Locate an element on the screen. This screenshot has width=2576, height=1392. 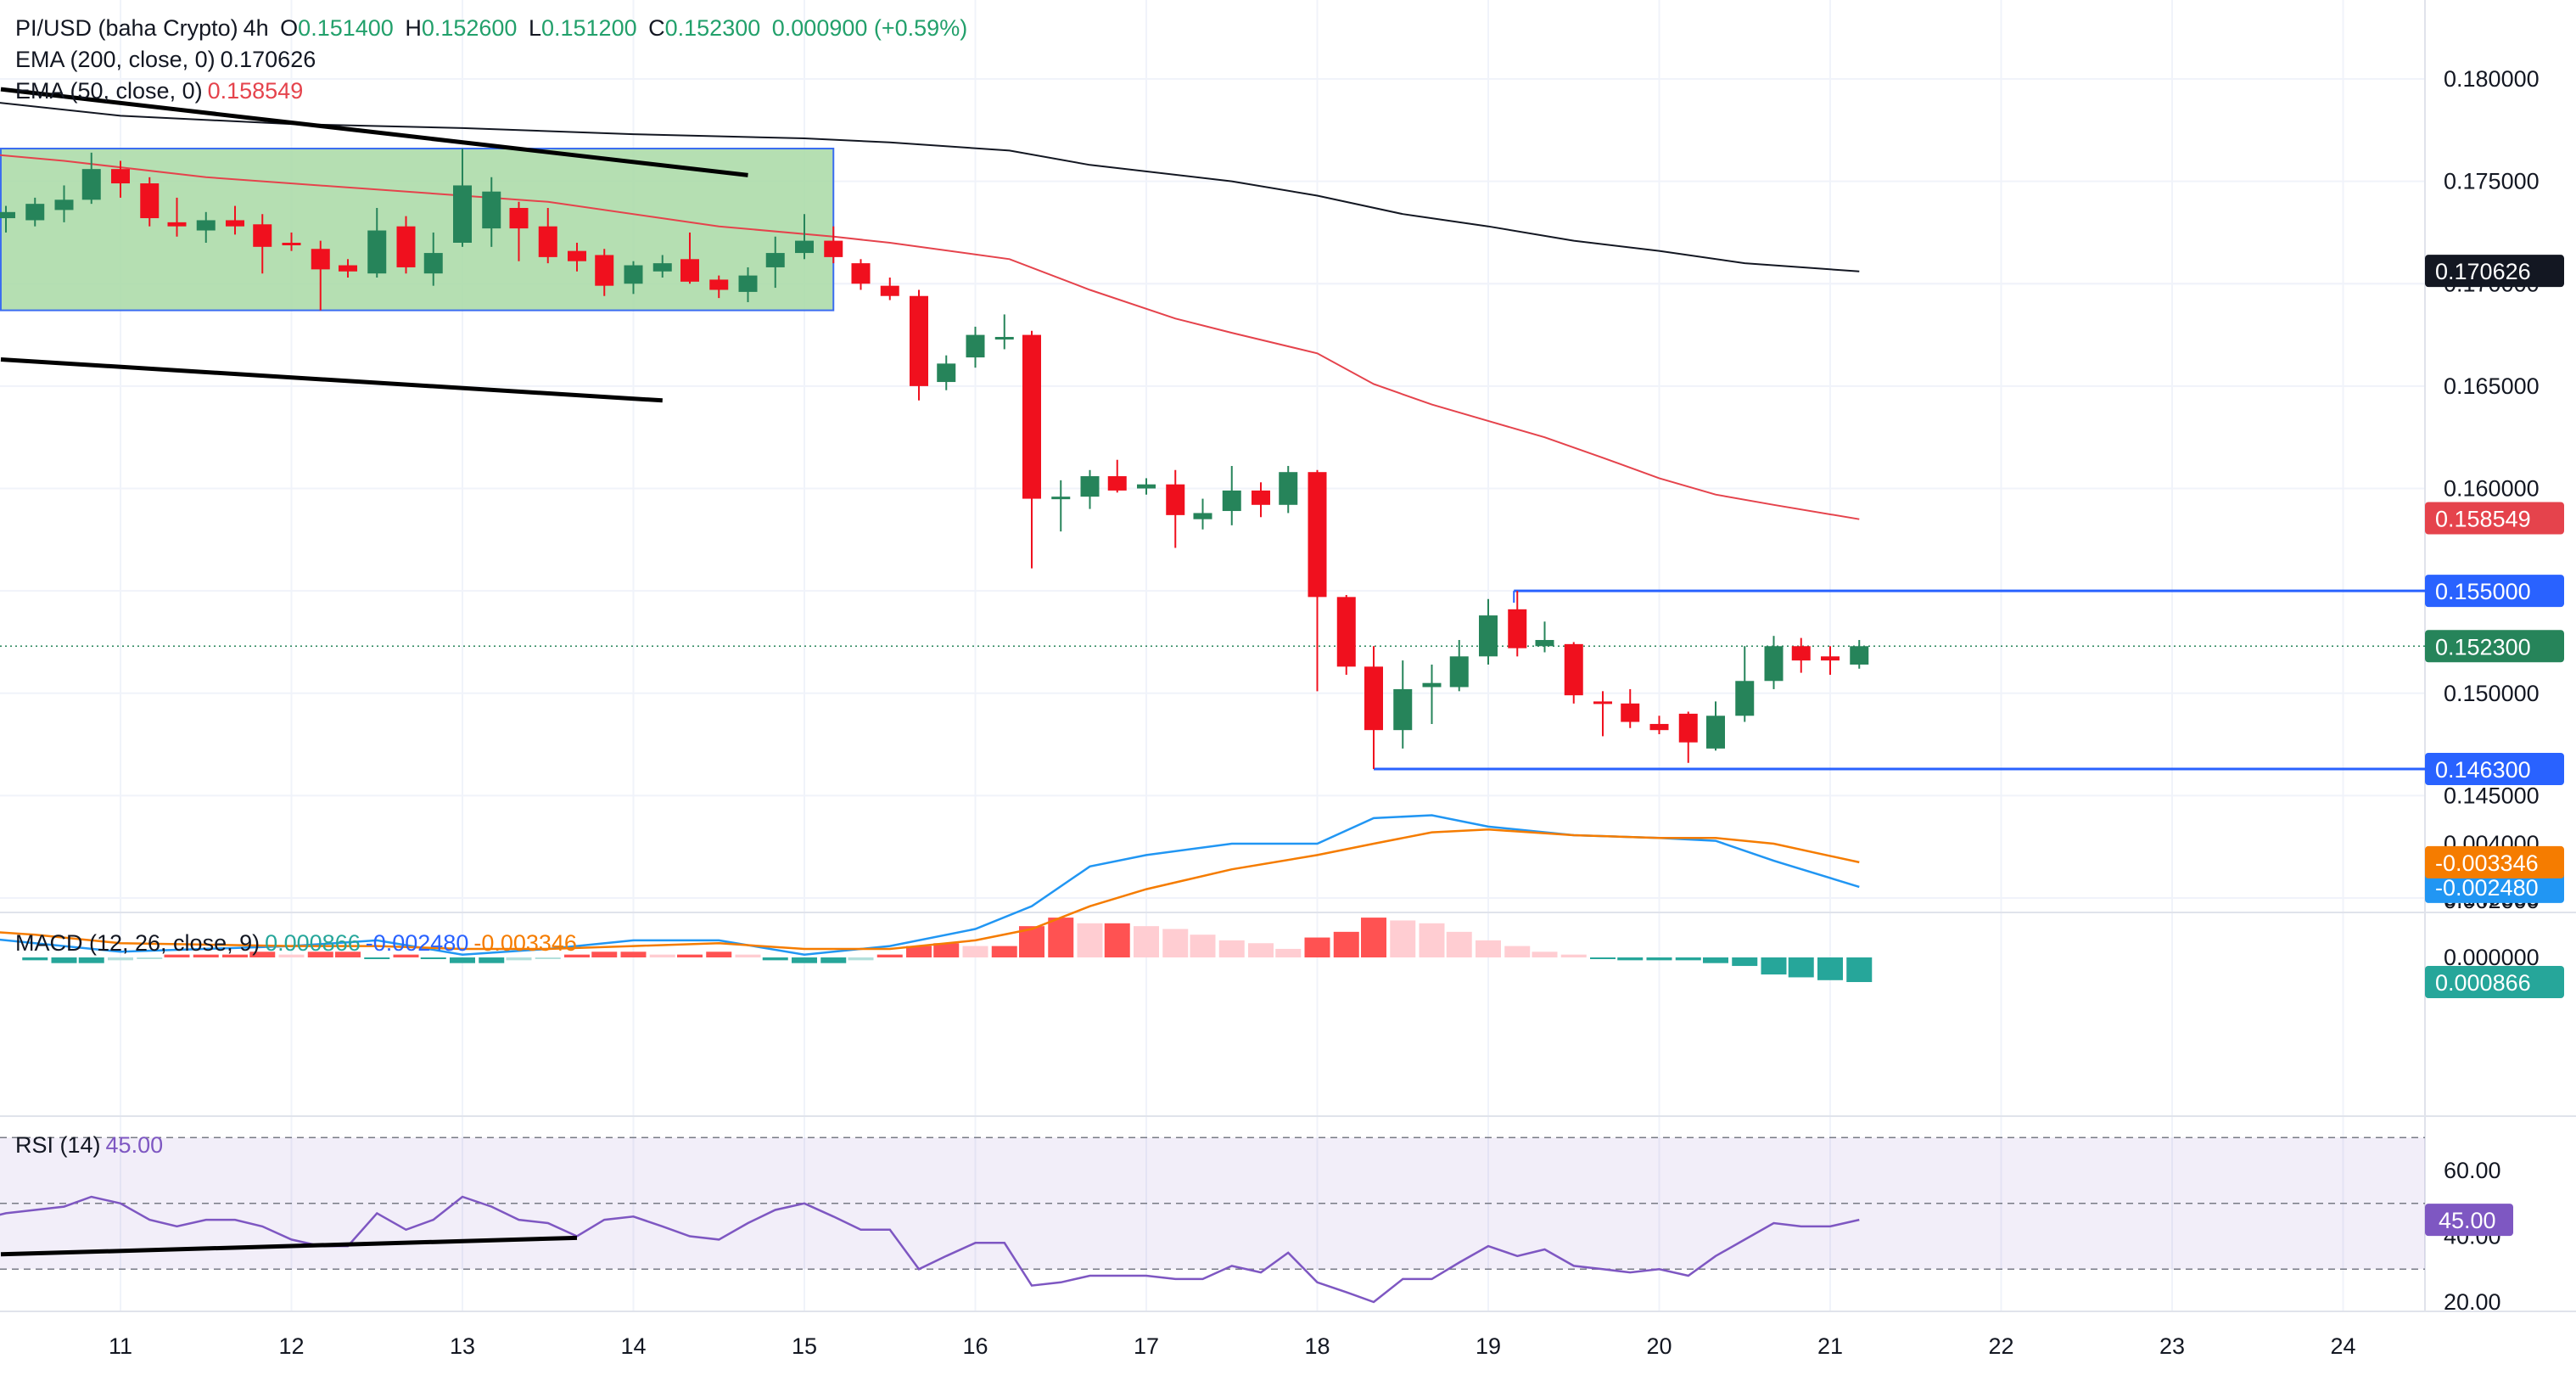
ema200-line is located at coordinates (930, 187).